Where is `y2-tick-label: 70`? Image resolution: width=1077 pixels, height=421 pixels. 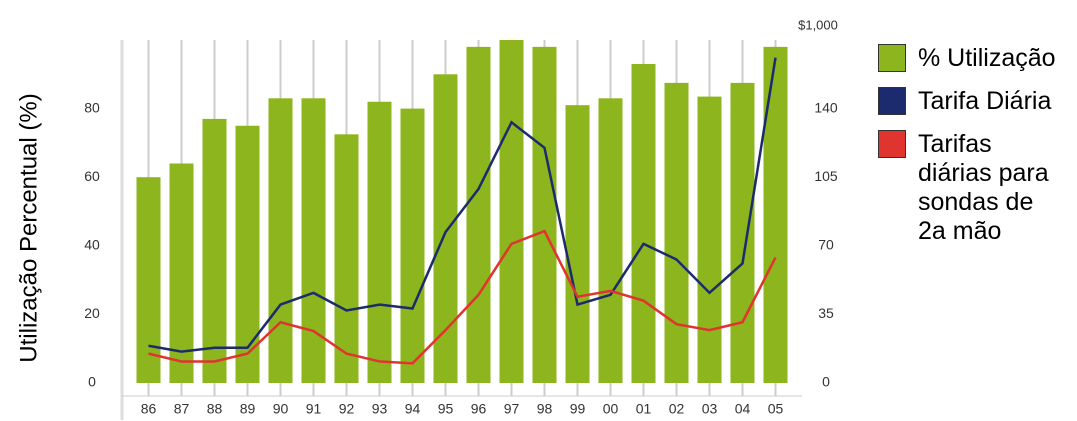
y2-tick-label: 70 is located at coordinates (826, 245).